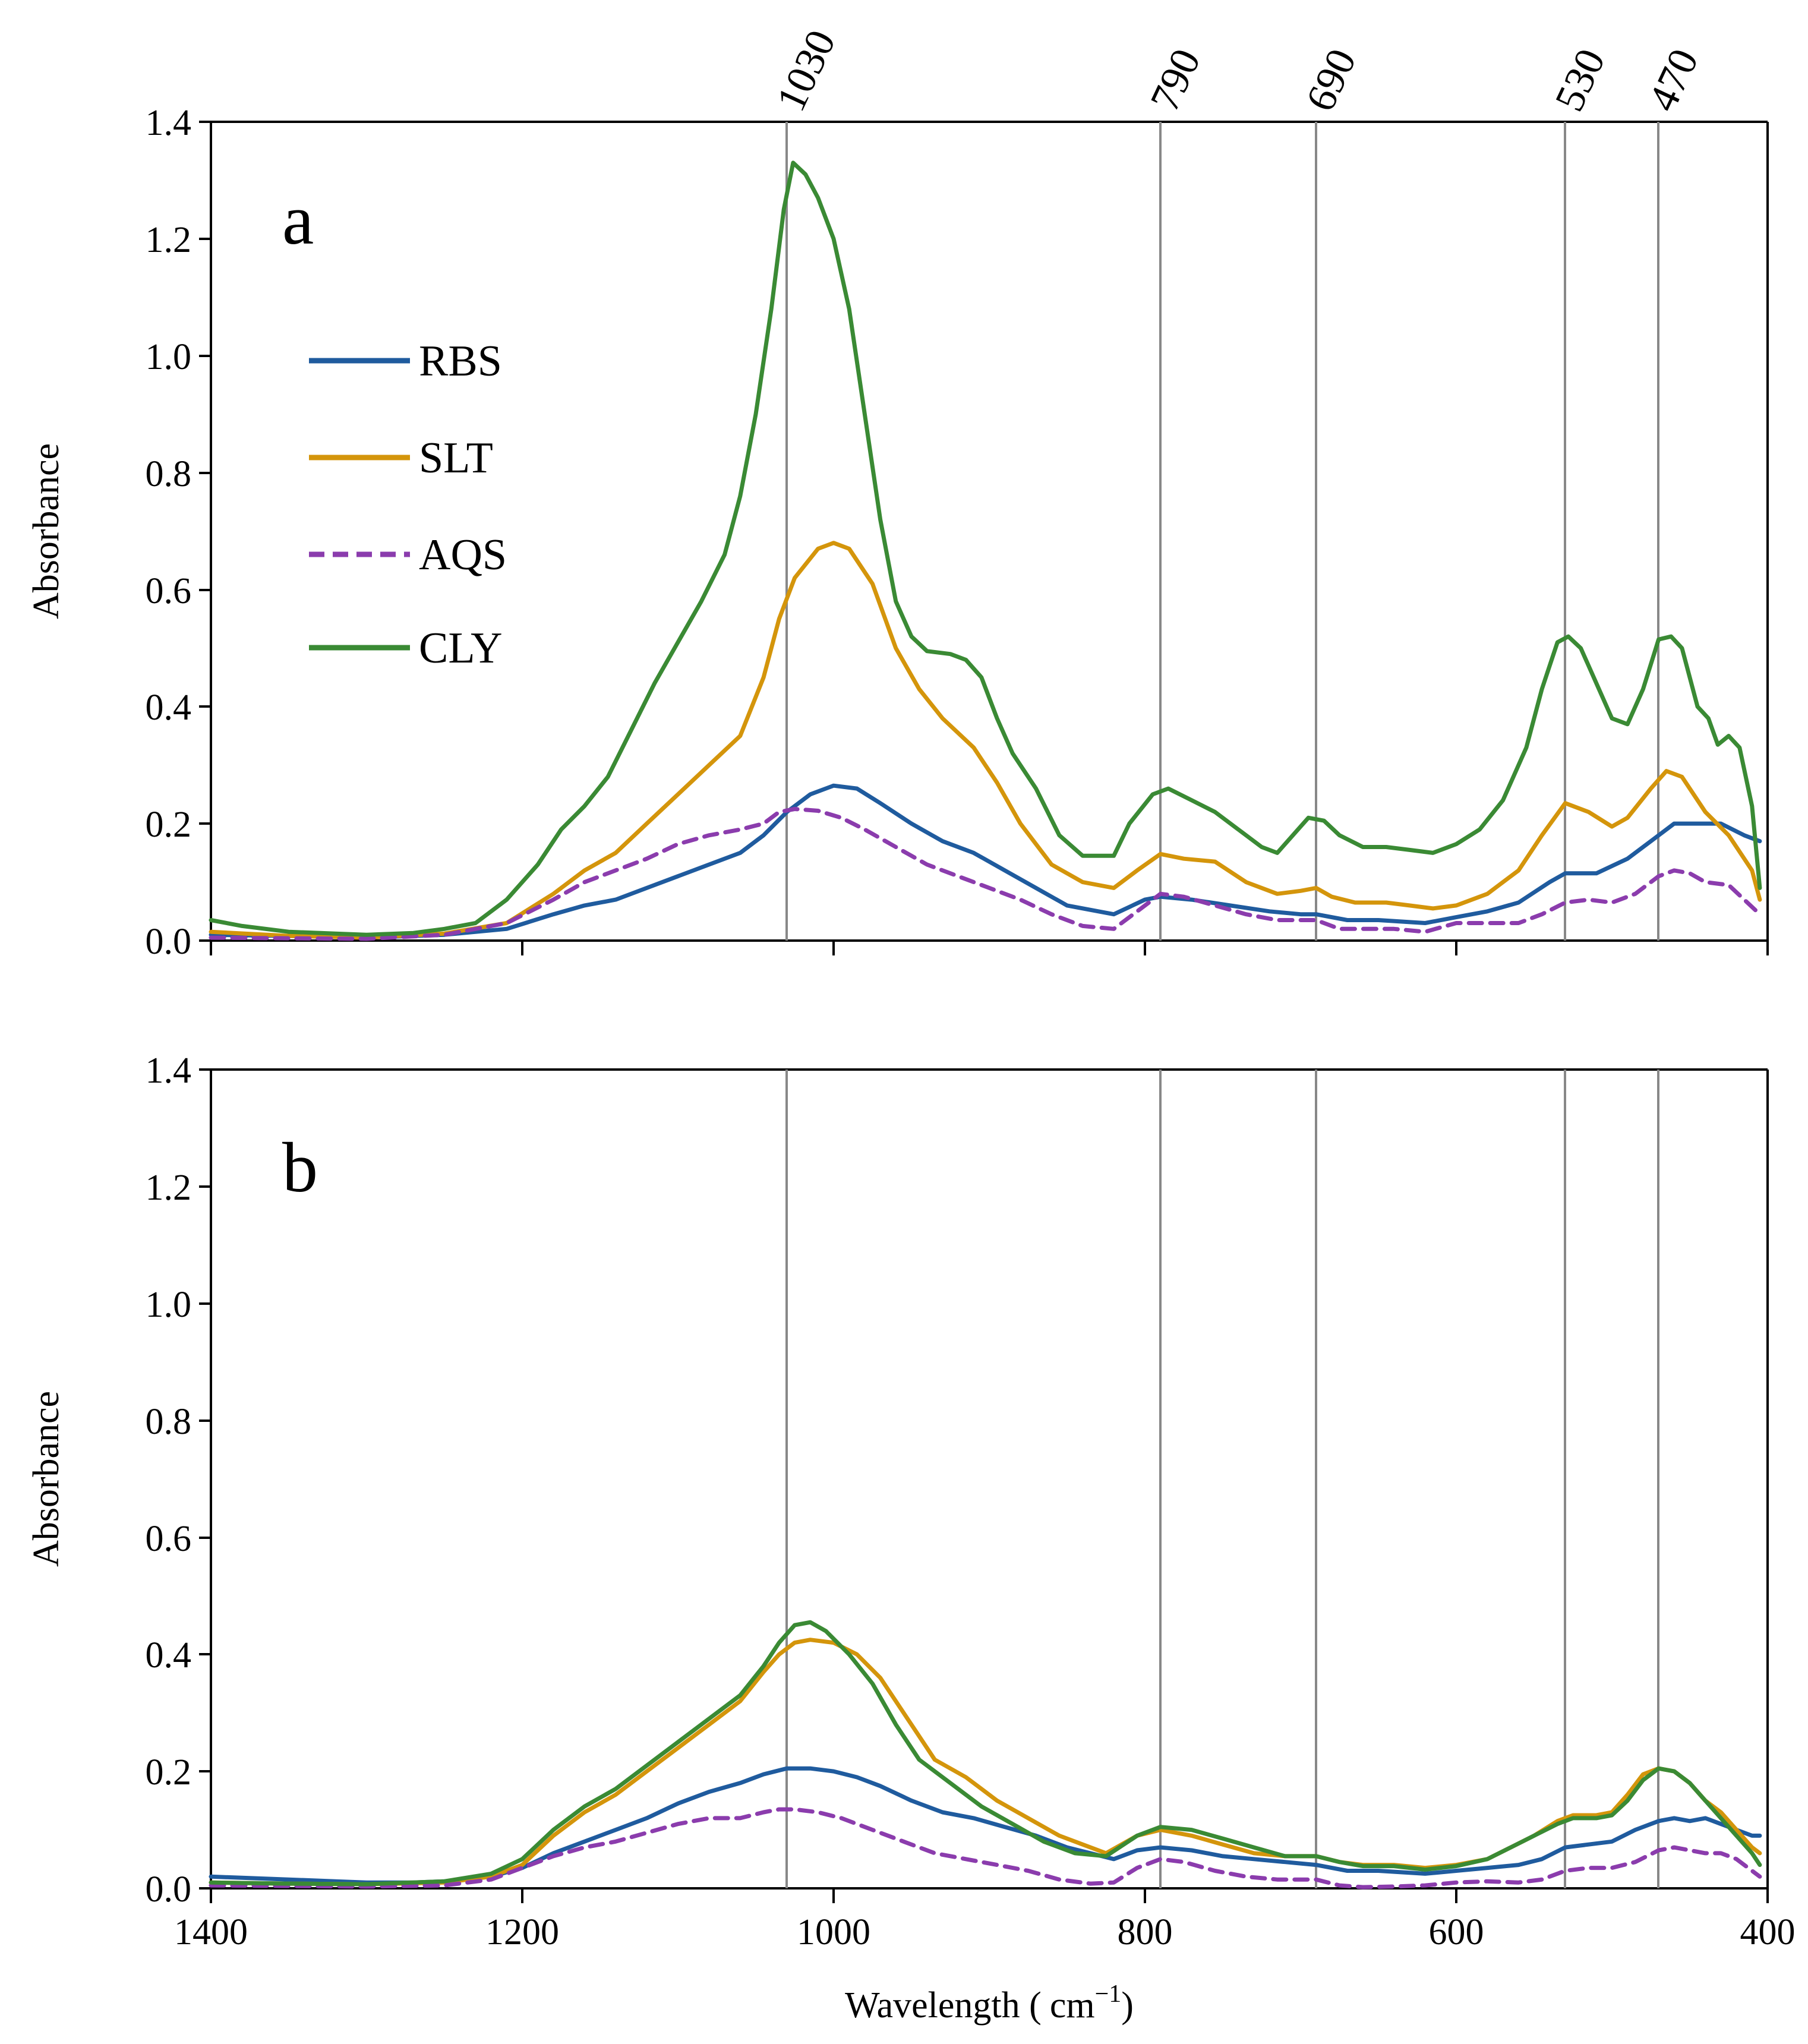  Describe the element at coordinates (1331, 80) in the screenshot. I see `peak-label-690: 690` at that location.